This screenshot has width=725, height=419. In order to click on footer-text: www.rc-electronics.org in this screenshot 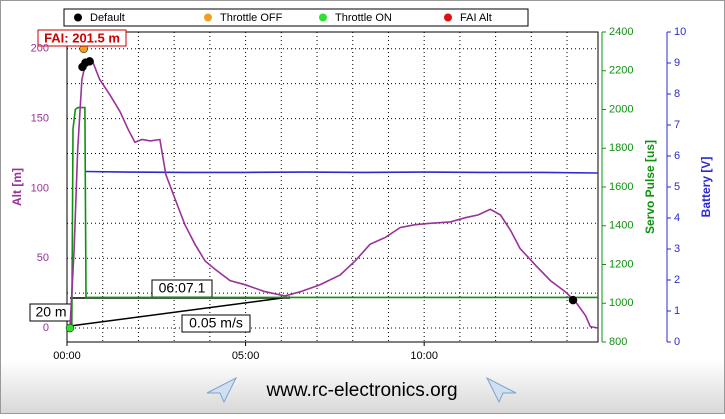, I will do `click(361, 390)`.